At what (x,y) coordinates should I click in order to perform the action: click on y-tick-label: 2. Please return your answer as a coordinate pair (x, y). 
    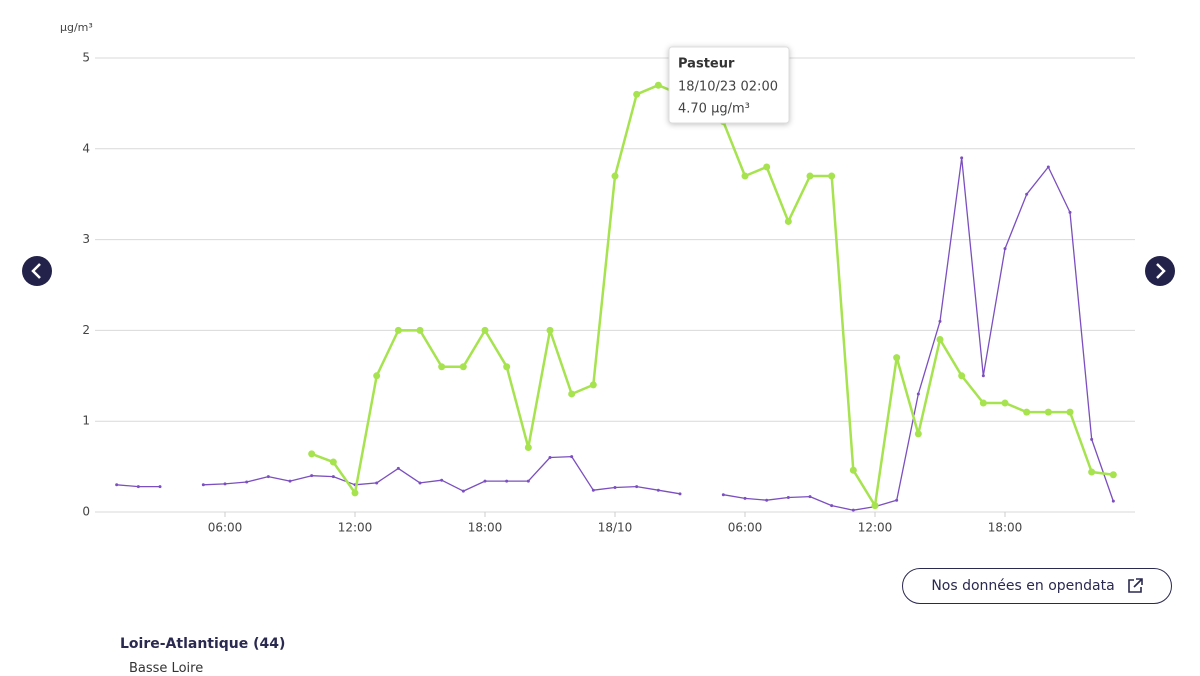
    Looking at the image, I should click on (86, 330).